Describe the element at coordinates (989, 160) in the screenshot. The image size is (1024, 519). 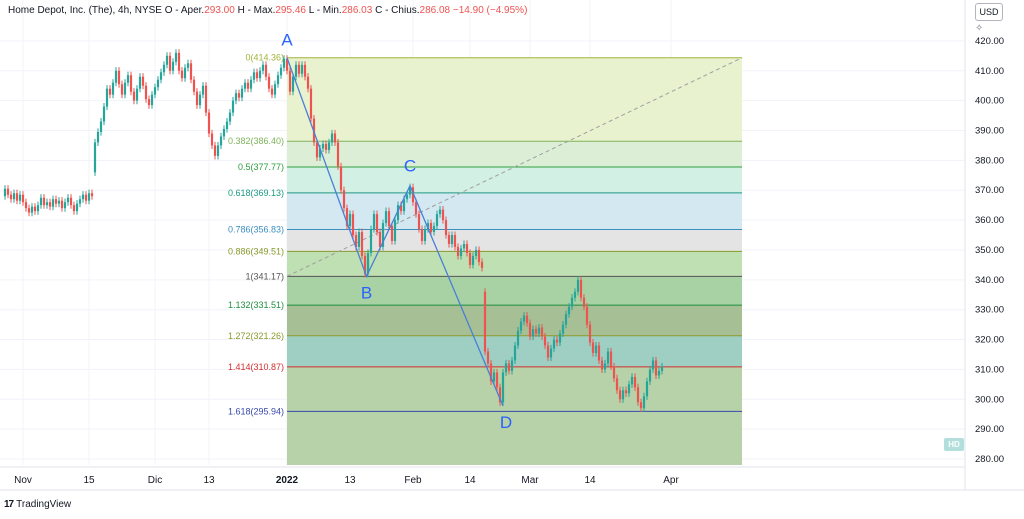
I see `price-tick-label: 380.00` at that location.